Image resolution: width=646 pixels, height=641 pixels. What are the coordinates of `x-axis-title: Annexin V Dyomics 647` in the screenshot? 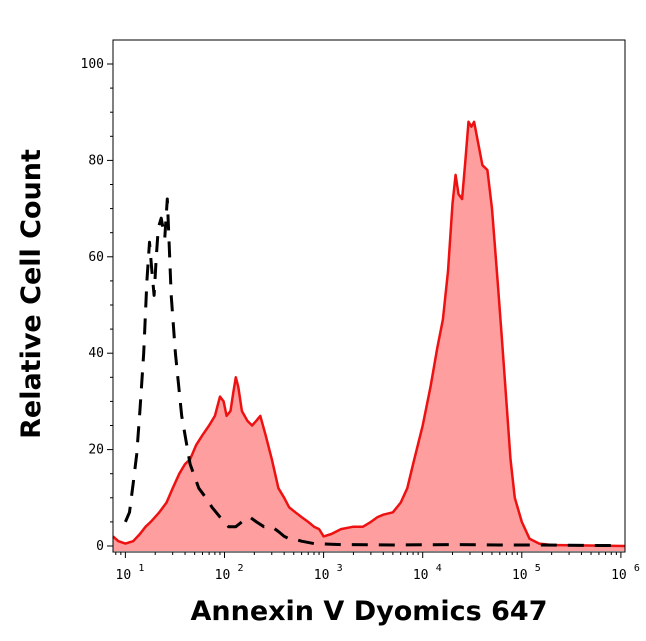 It's located at (368, 611).